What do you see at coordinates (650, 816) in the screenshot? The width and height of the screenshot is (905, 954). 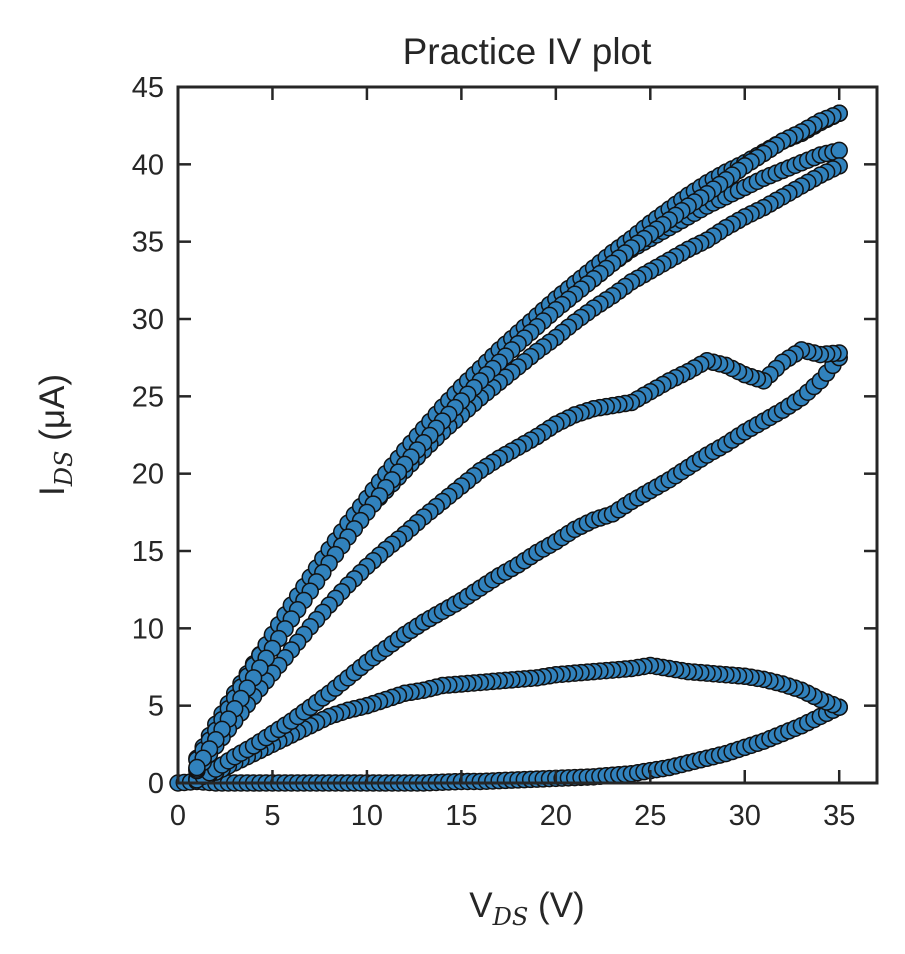 I see `x-tick-label: 25` at bounding box center [650, 816].